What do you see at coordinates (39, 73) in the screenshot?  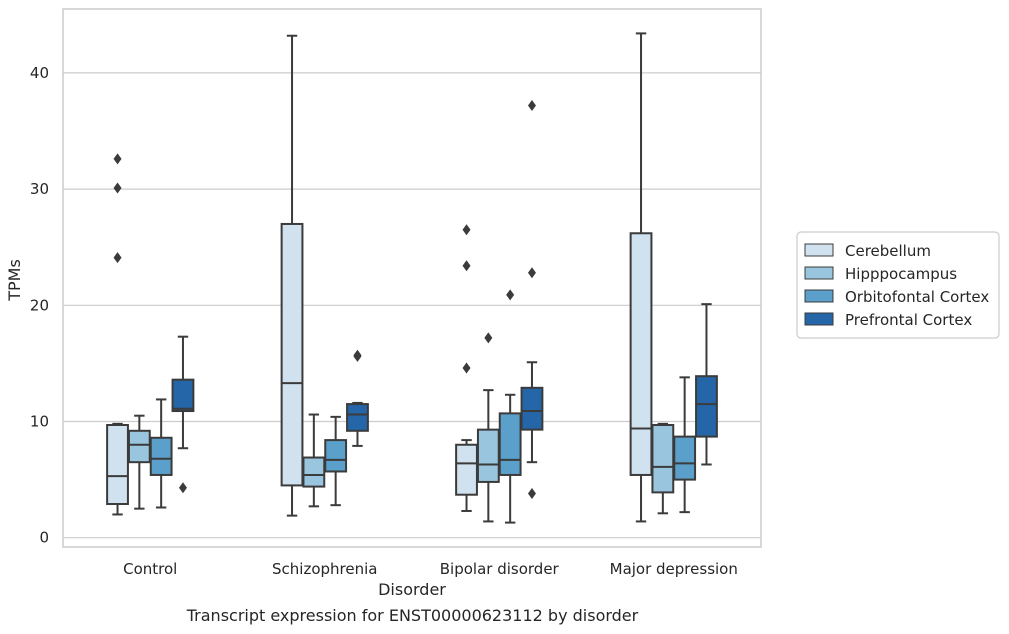 I see `y-tick-label: 40` at bounding box center [39, 73].